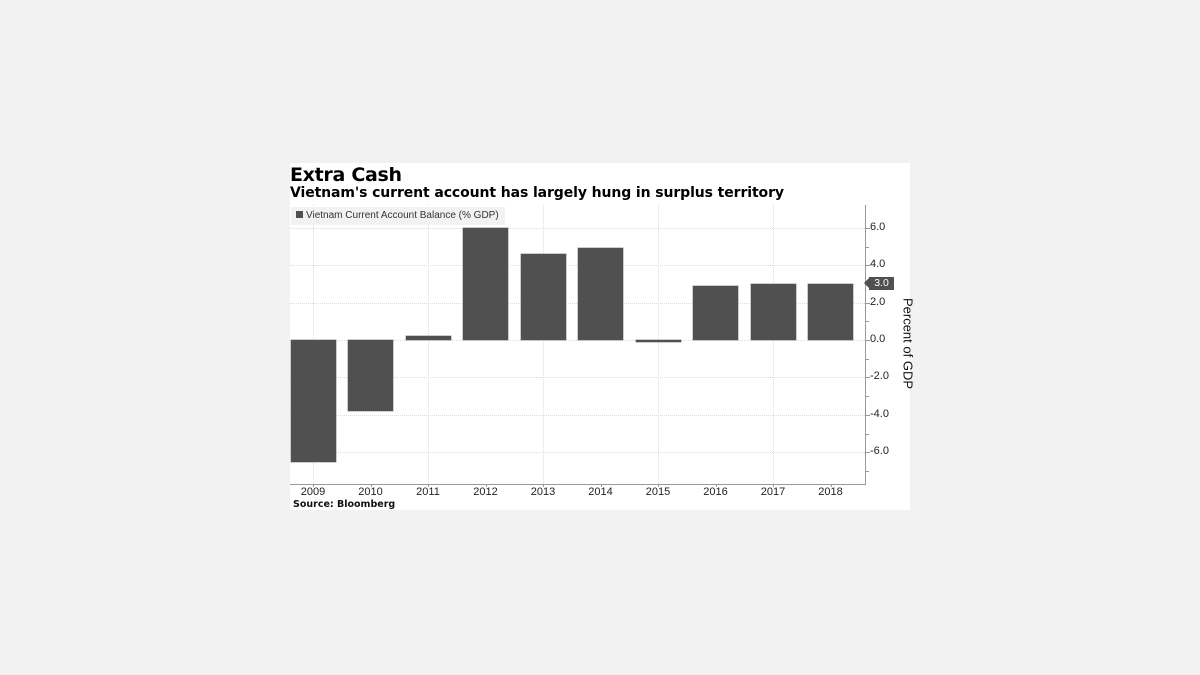  Describe the element at coordinates (715, 312) in the screenshot. I see `bar-2016` at that location.